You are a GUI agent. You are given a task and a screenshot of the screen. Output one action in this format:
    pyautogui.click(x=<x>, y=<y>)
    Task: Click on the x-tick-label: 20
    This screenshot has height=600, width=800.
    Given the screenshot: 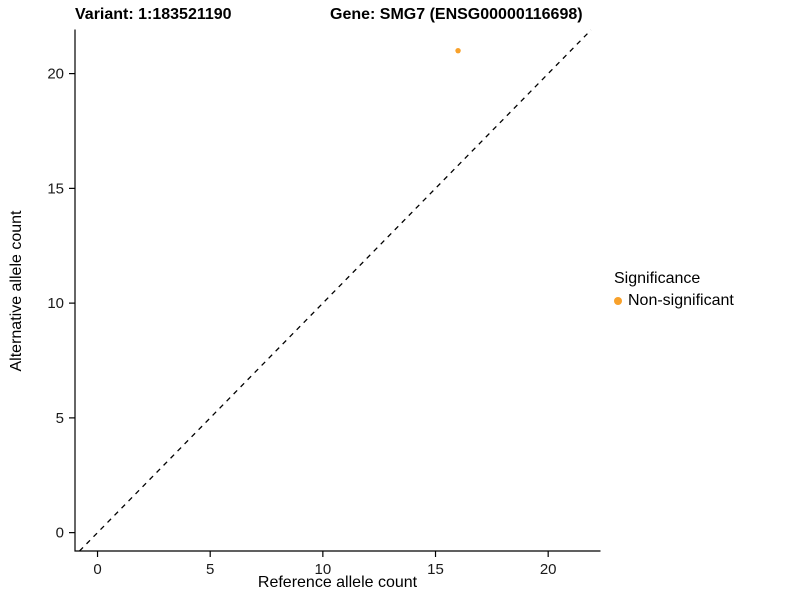 What is the action you would take?
    pyautogui.click(x=548, y=569)
    